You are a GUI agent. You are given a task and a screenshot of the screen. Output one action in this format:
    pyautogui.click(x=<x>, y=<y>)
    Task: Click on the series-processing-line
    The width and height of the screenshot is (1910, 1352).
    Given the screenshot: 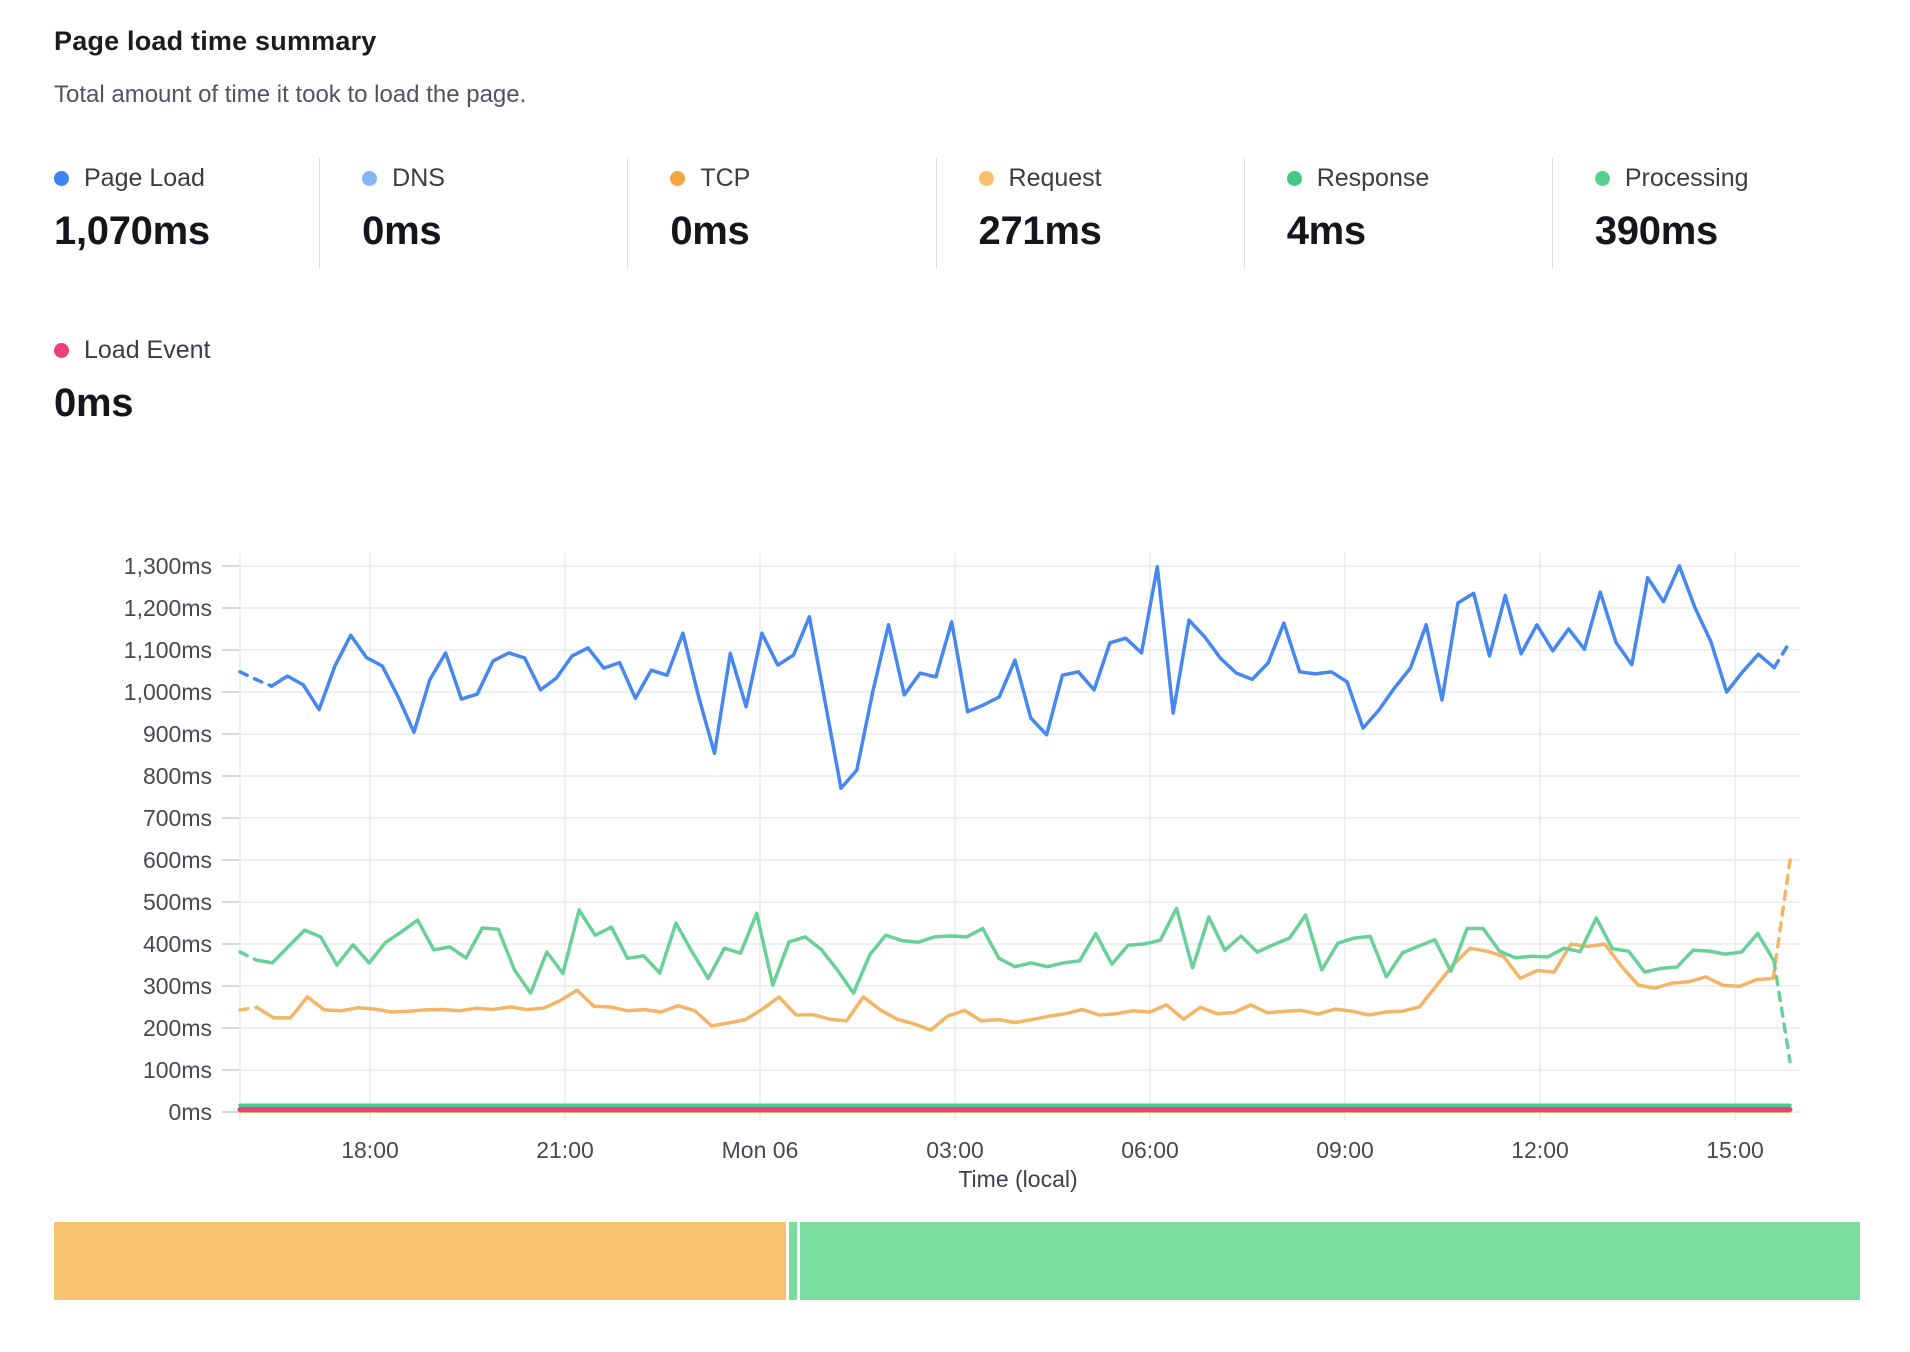 What is the action you would take?
    pyautogui.click(x=1015, y=950)
    